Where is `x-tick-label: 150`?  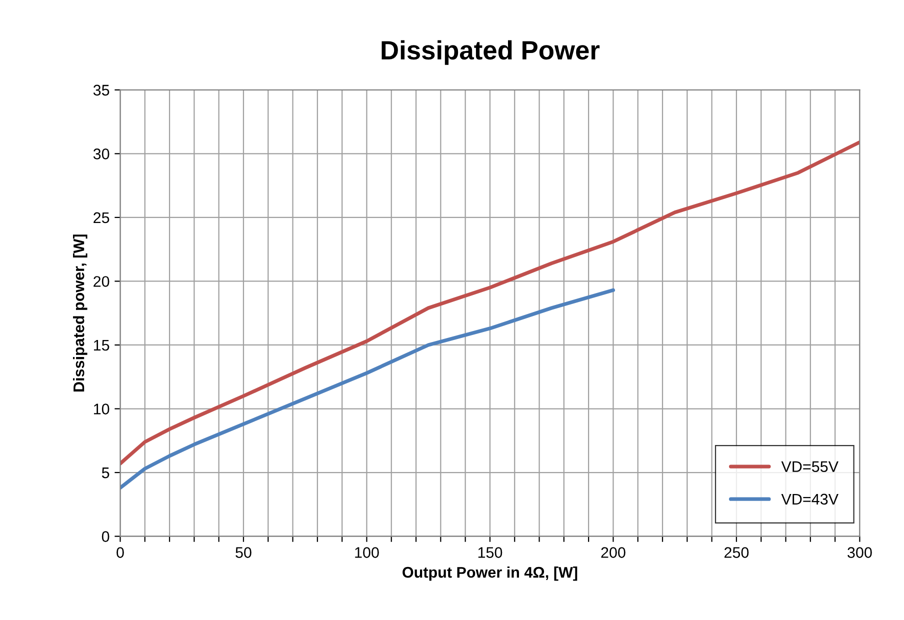 x-tick-label: 150 is located at coordinates (490, 552).